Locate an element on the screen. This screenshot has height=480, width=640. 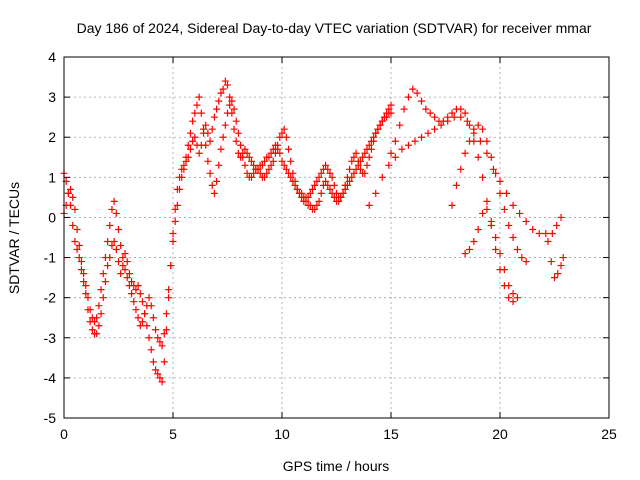
x-axis-label: GPS time / hours is located at coordinates (336, 466).